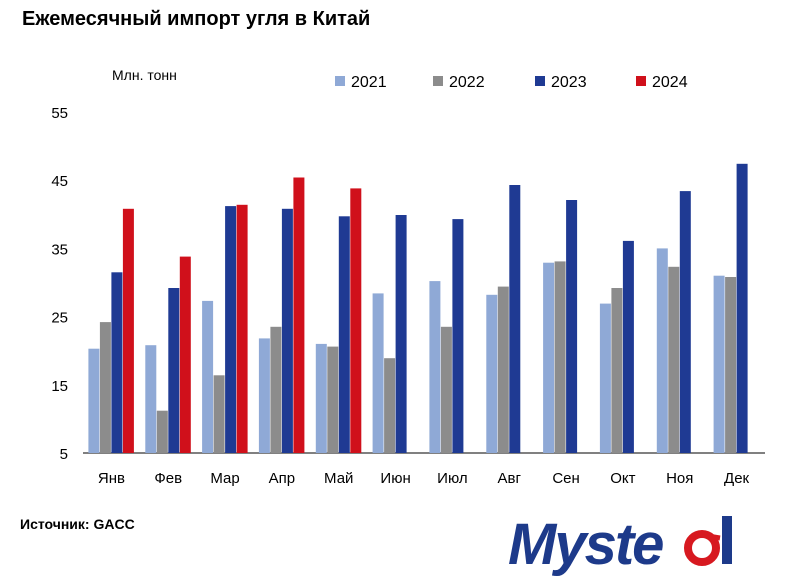 The image size is (796, 586). I want to click on bar-2024-Мар, so click(242, 328).